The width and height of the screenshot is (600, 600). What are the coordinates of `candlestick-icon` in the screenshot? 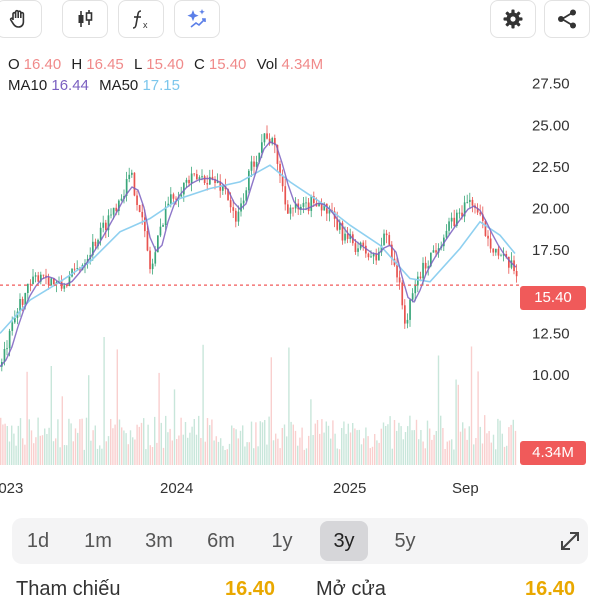 It's located at (85, 19).